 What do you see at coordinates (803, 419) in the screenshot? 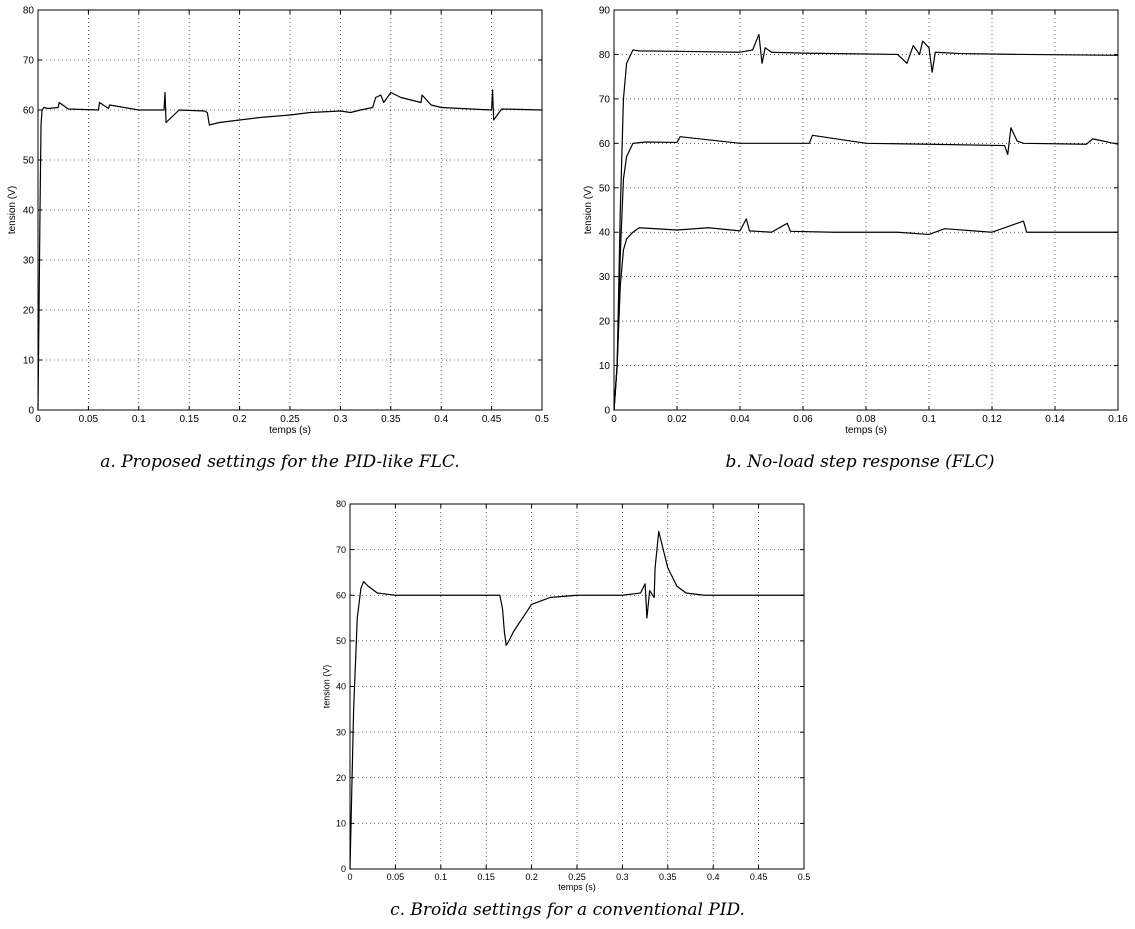
I see `x-tick-label: 0.06` at bounding box center [803, 419].